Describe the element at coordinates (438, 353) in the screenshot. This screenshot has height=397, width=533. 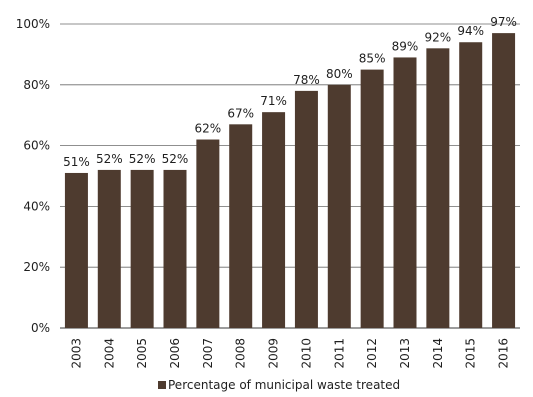
I see `x-tick-label: 2014` at that location.